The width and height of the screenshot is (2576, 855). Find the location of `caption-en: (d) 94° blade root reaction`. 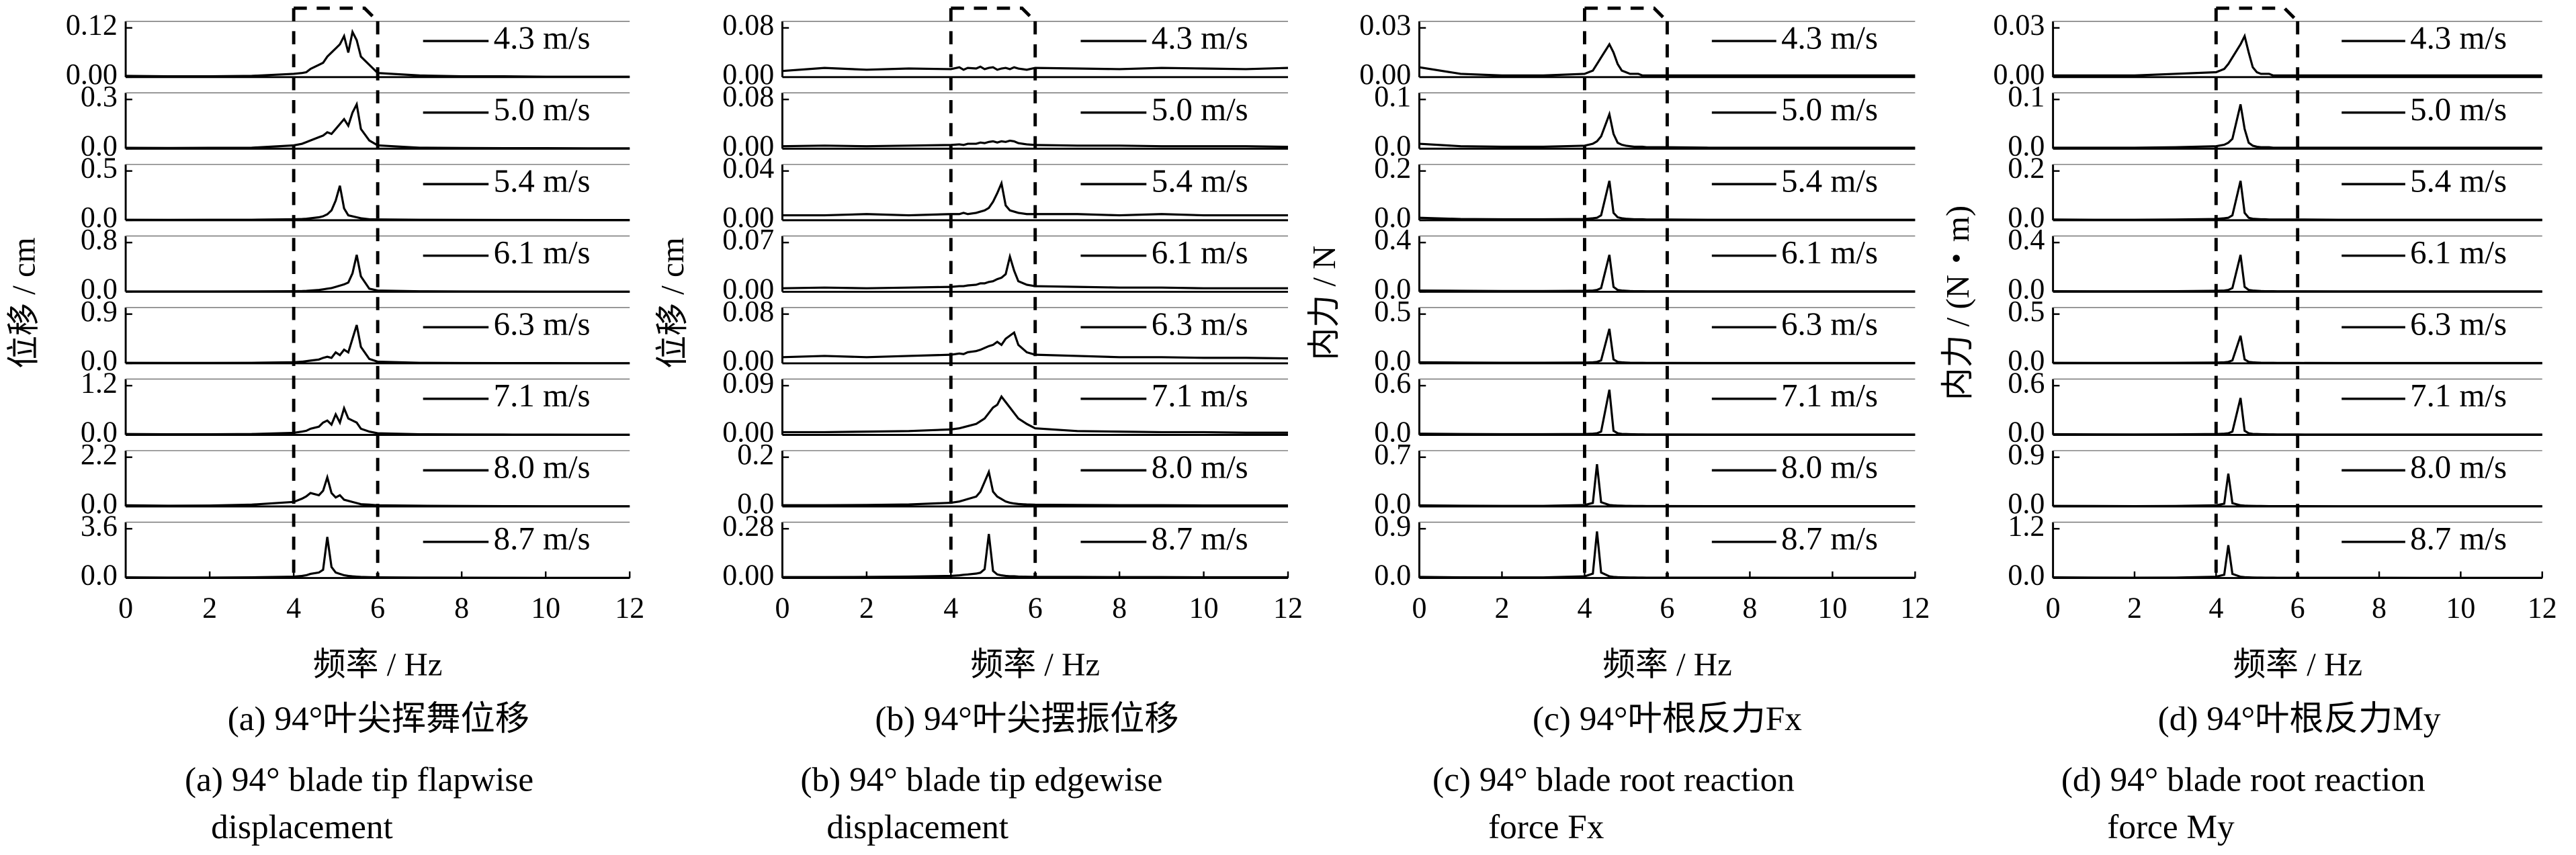

caption-en: (d) 94° blade root reaction is located at coordinates (2243, 780).